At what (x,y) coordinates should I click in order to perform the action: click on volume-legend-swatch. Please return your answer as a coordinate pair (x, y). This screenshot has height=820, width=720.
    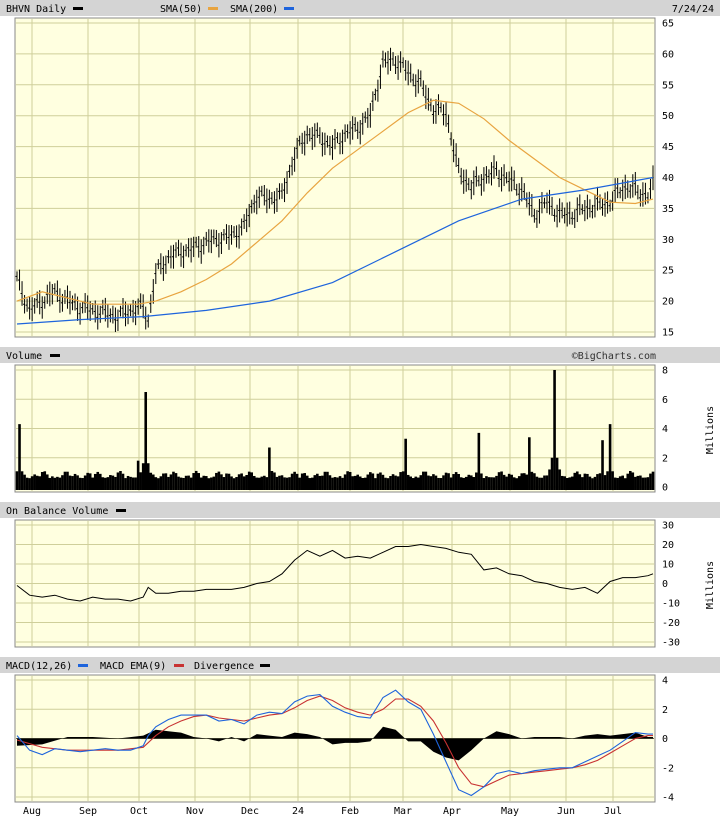
    Looking at the image, I should click on (55, 355).